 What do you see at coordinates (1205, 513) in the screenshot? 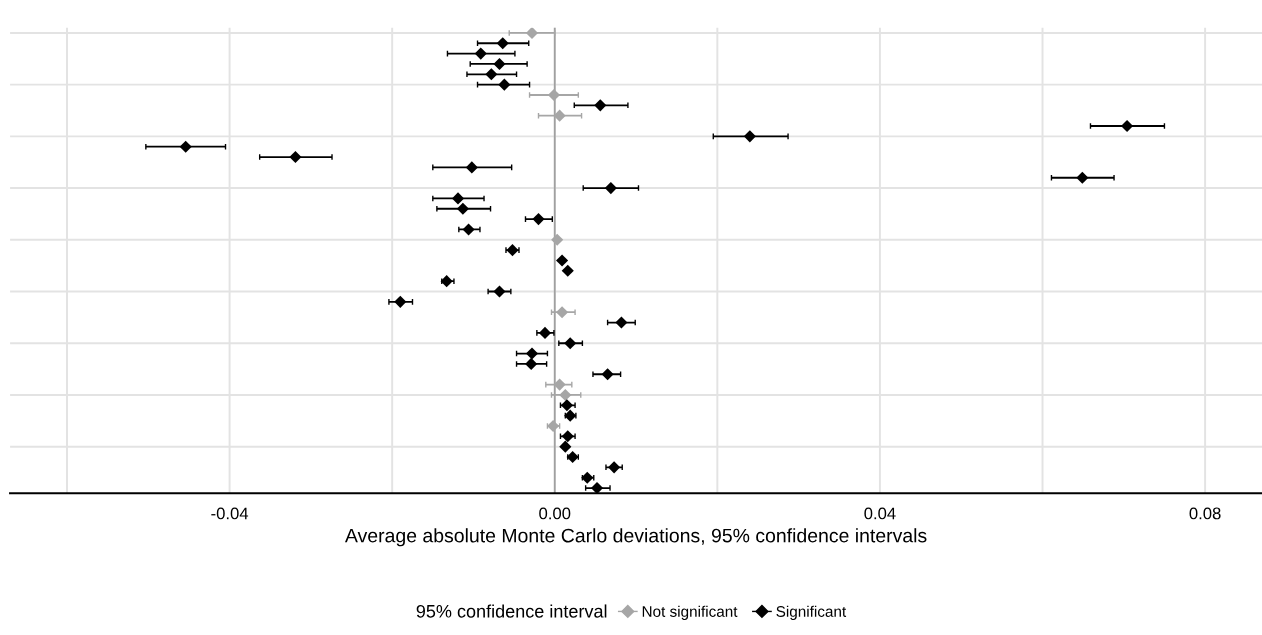
I see `x-tick-label: 0.08` at bounding box center [1205, 513].